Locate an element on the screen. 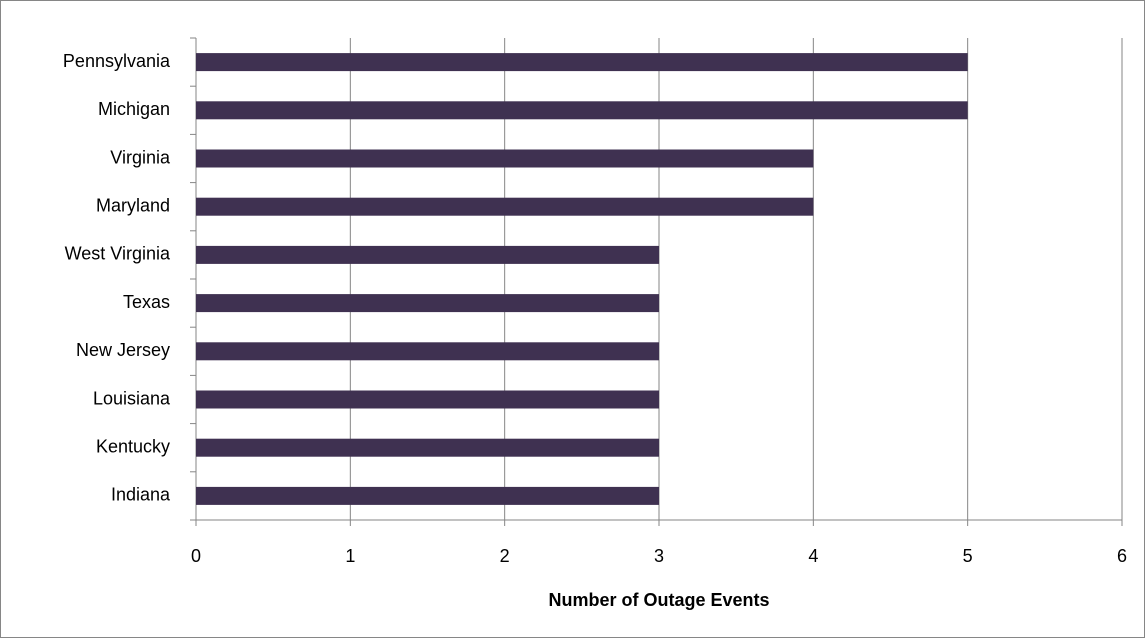 The height and width of the screenshot is (638, 1145). x-axis-label: Number of Outage Events is located at coordinates (658, 600).